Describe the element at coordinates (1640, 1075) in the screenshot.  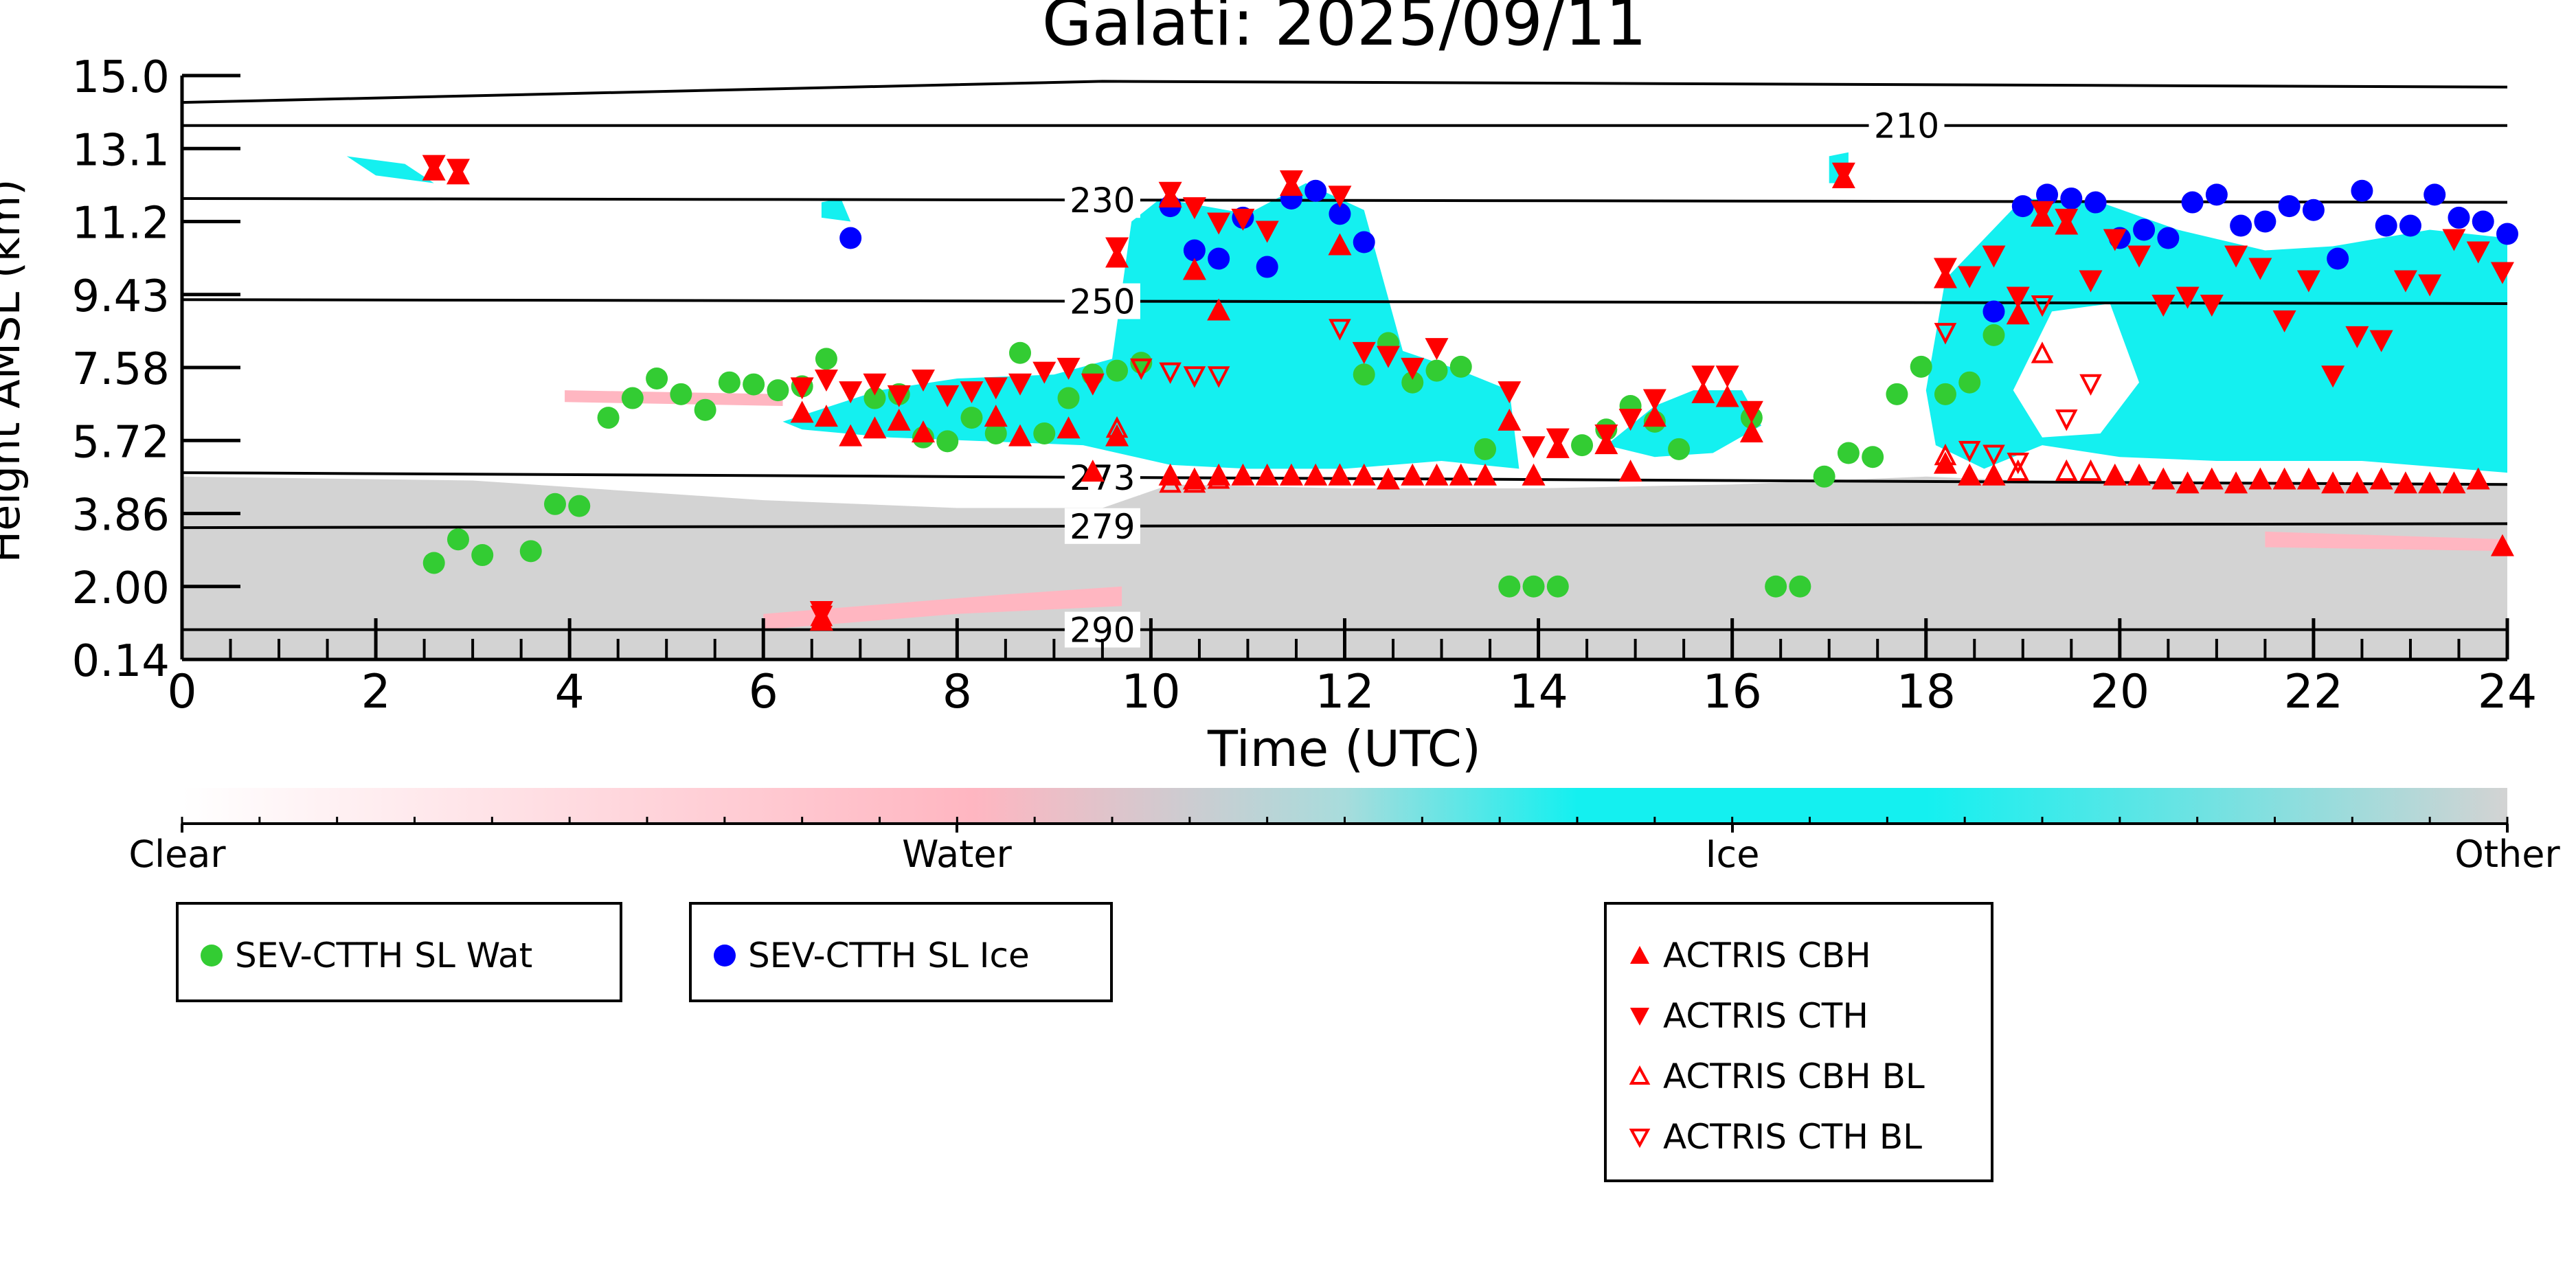
I see `red-open-triangle-up-icon` at that location.